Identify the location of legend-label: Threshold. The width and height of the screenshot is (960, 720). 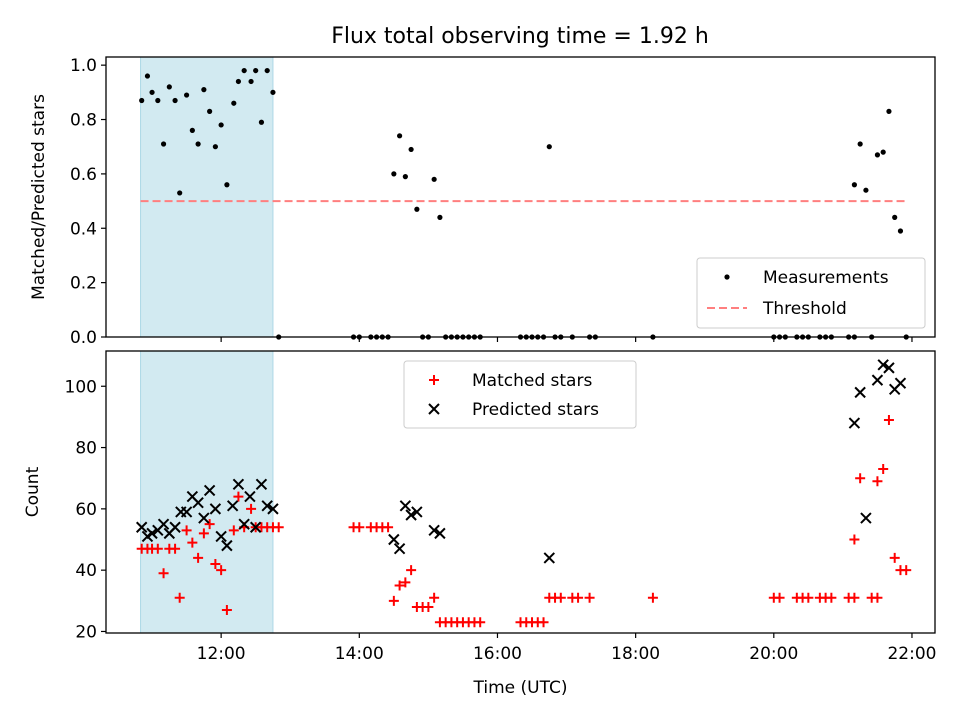
(804, 309).